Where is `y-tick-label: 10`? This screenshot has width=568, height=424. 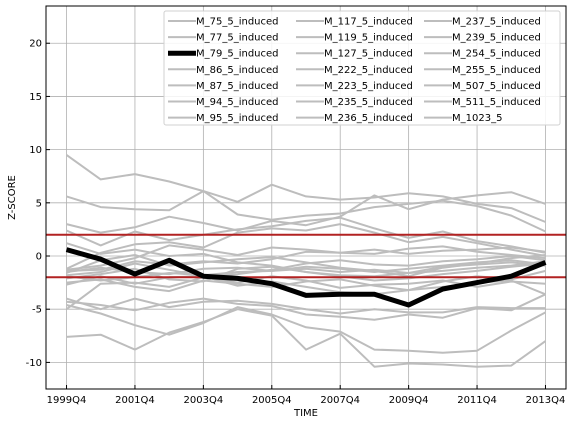 y-tick-label: 10 is located at coordinates (35, 150).